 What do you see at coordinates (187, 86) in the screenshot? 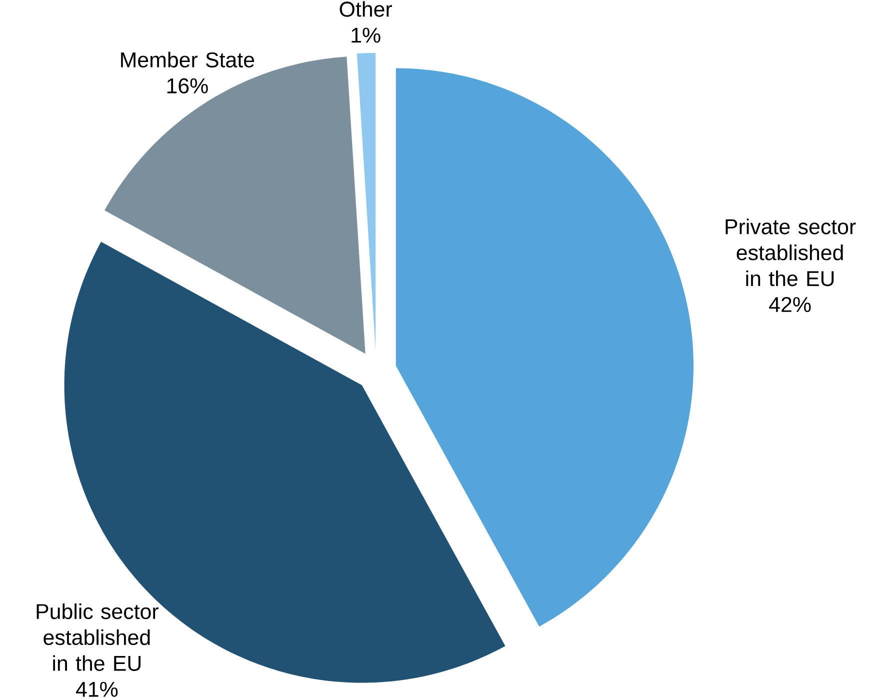
I see `data-label: 16%` at bounding box center [187, 86].